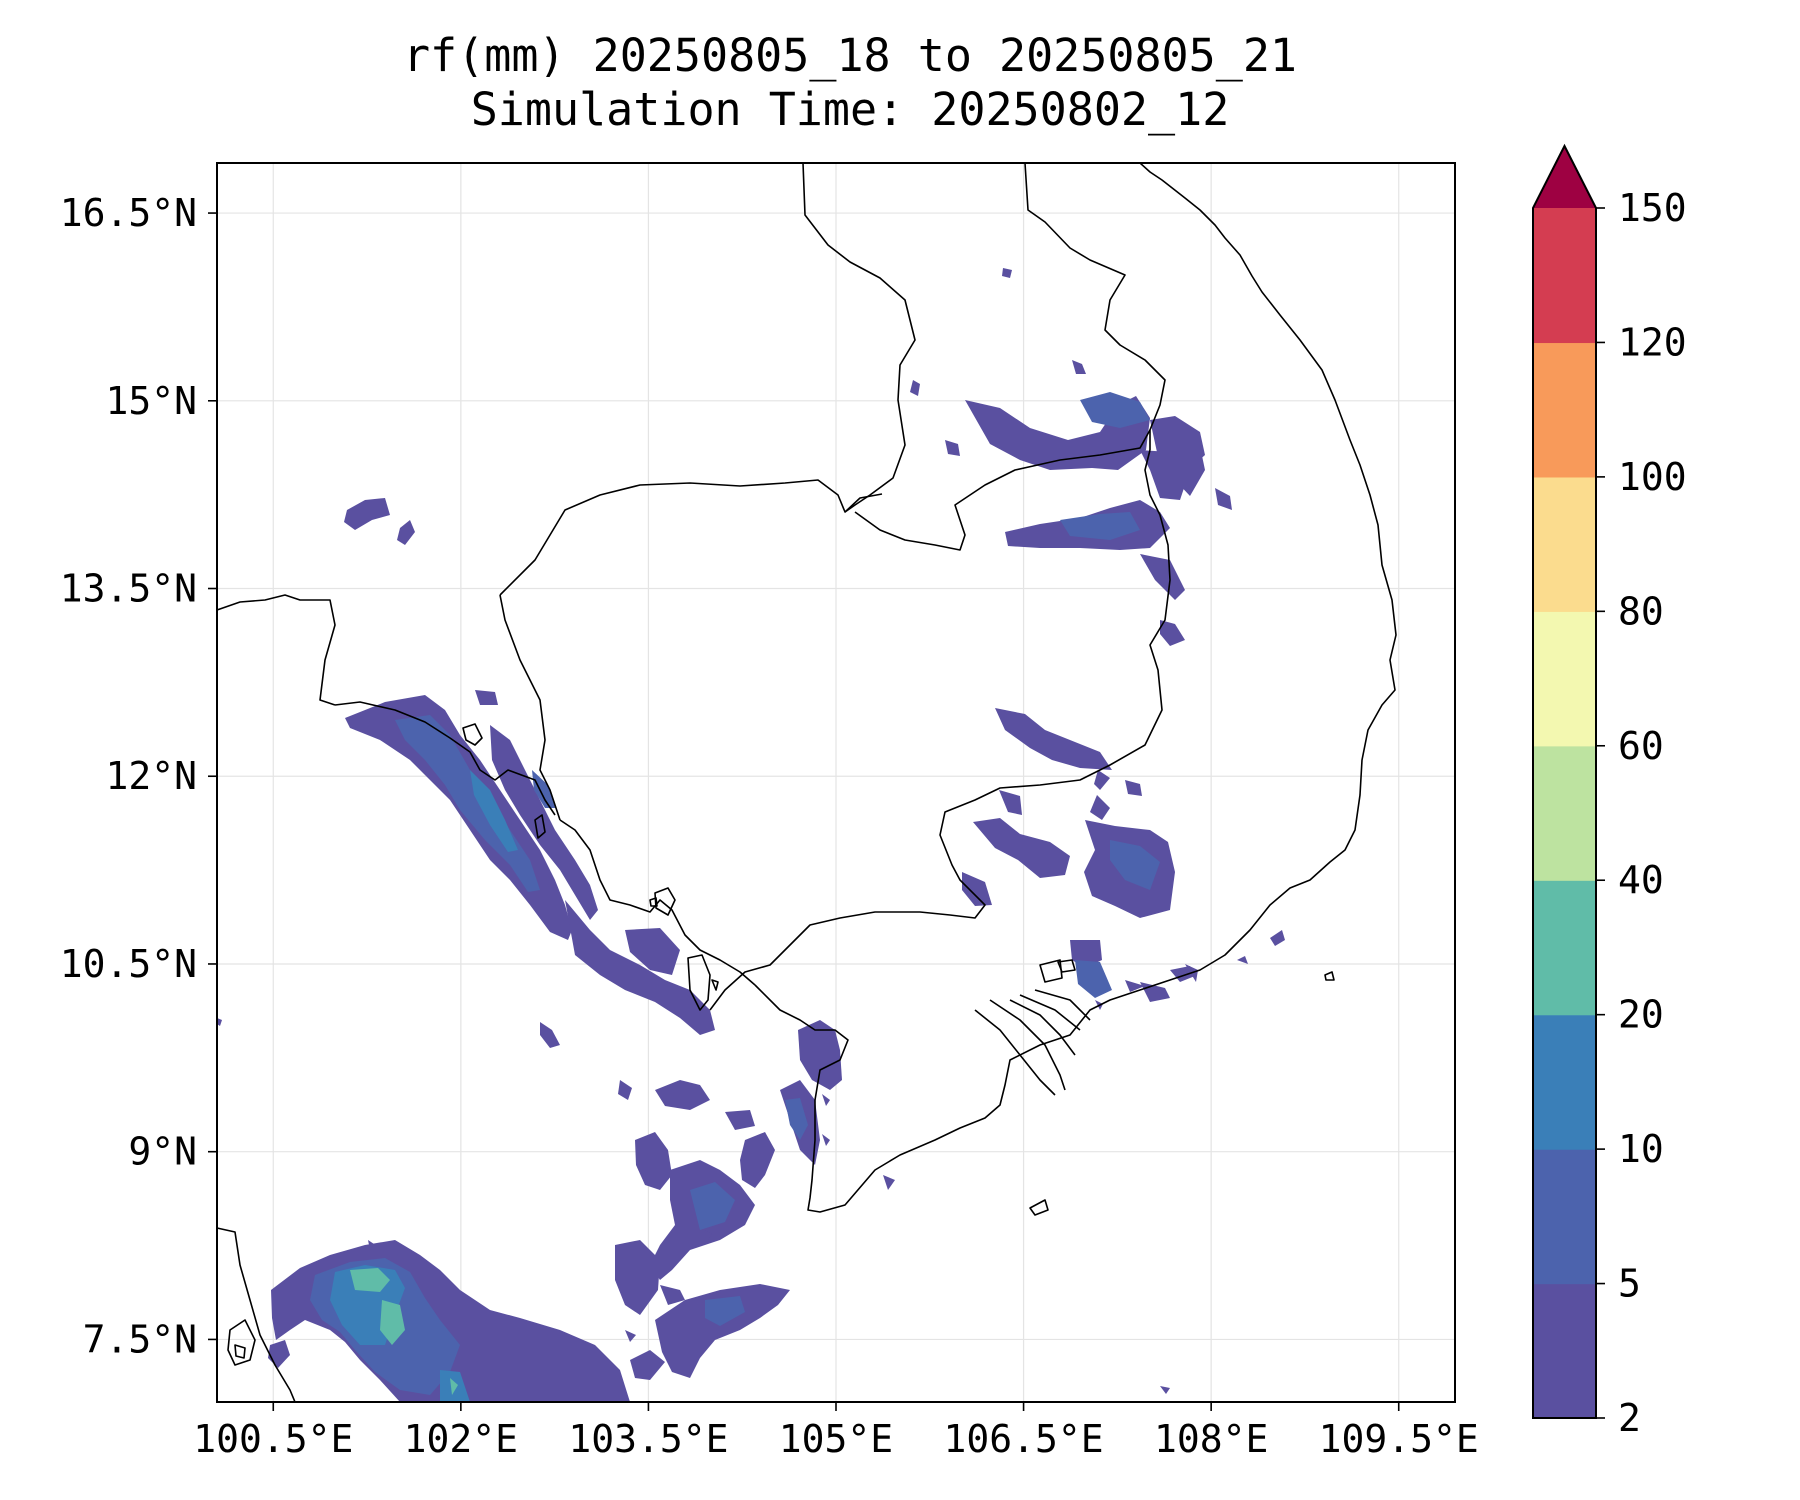 The width and height of the screenshot is (1800, 1500). Describe the element at coordinates (140, 1339) in the screenshot. I see `lat-tick-label: 7.5°N` at that location.